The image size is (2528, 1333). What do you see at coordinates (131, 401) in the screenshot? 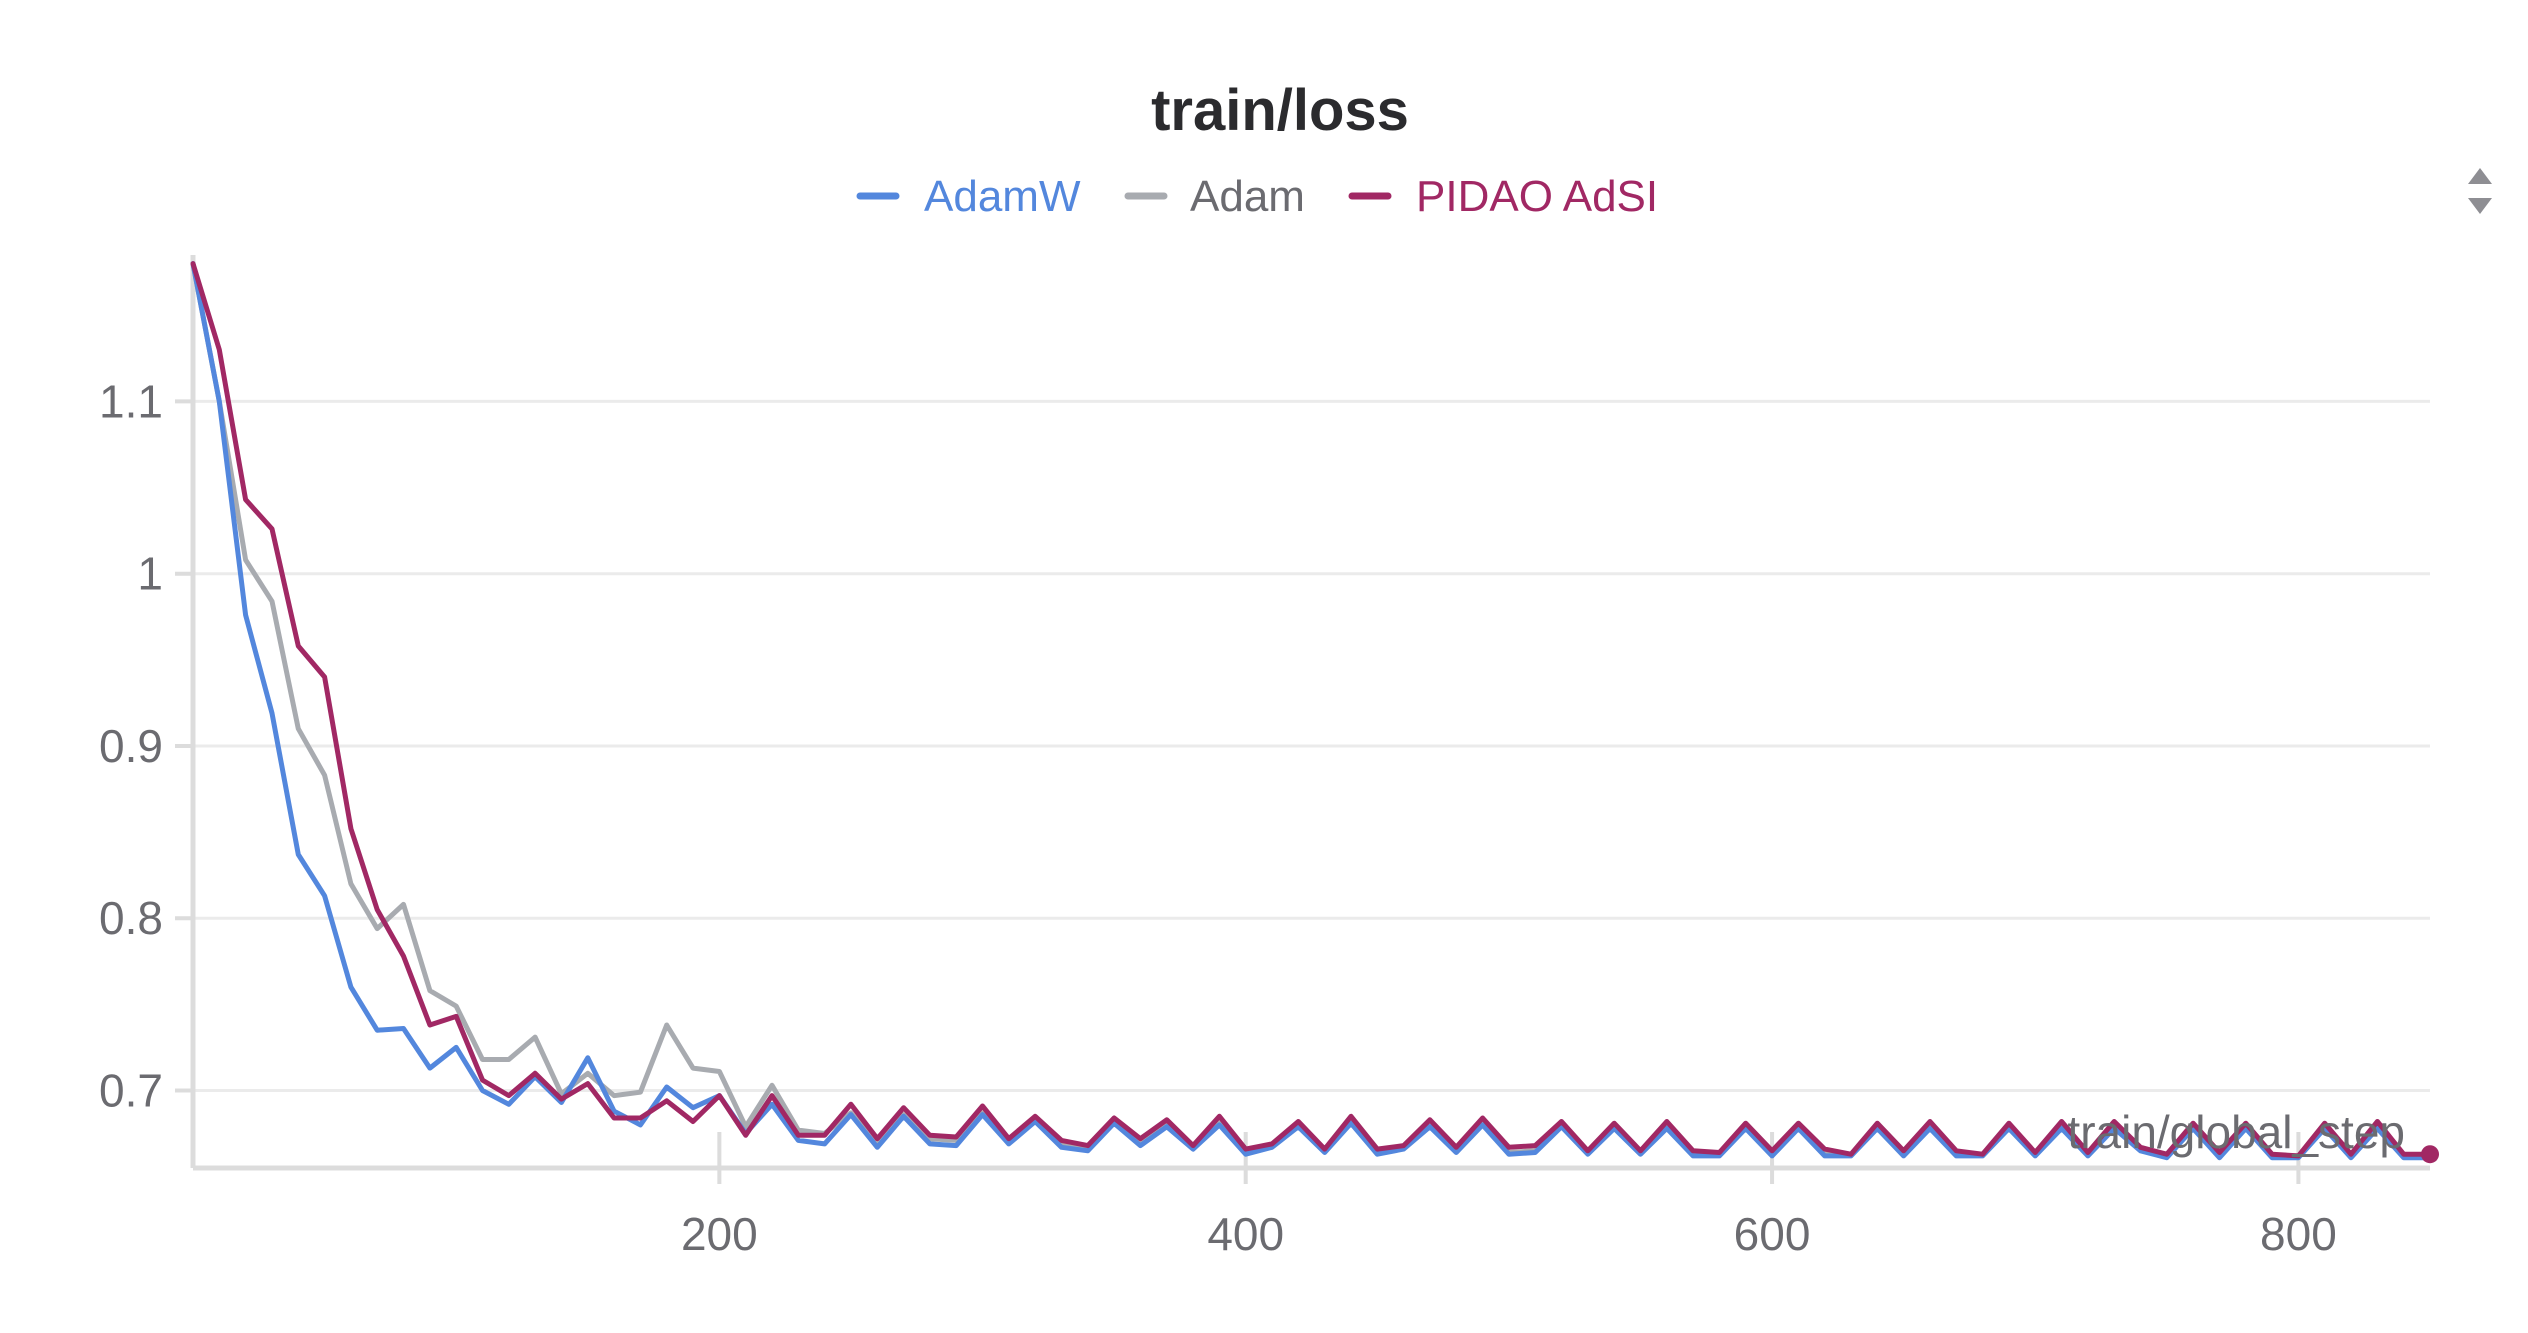
I see `y-tick-label: 1.1` at bounding box center [131, 401].